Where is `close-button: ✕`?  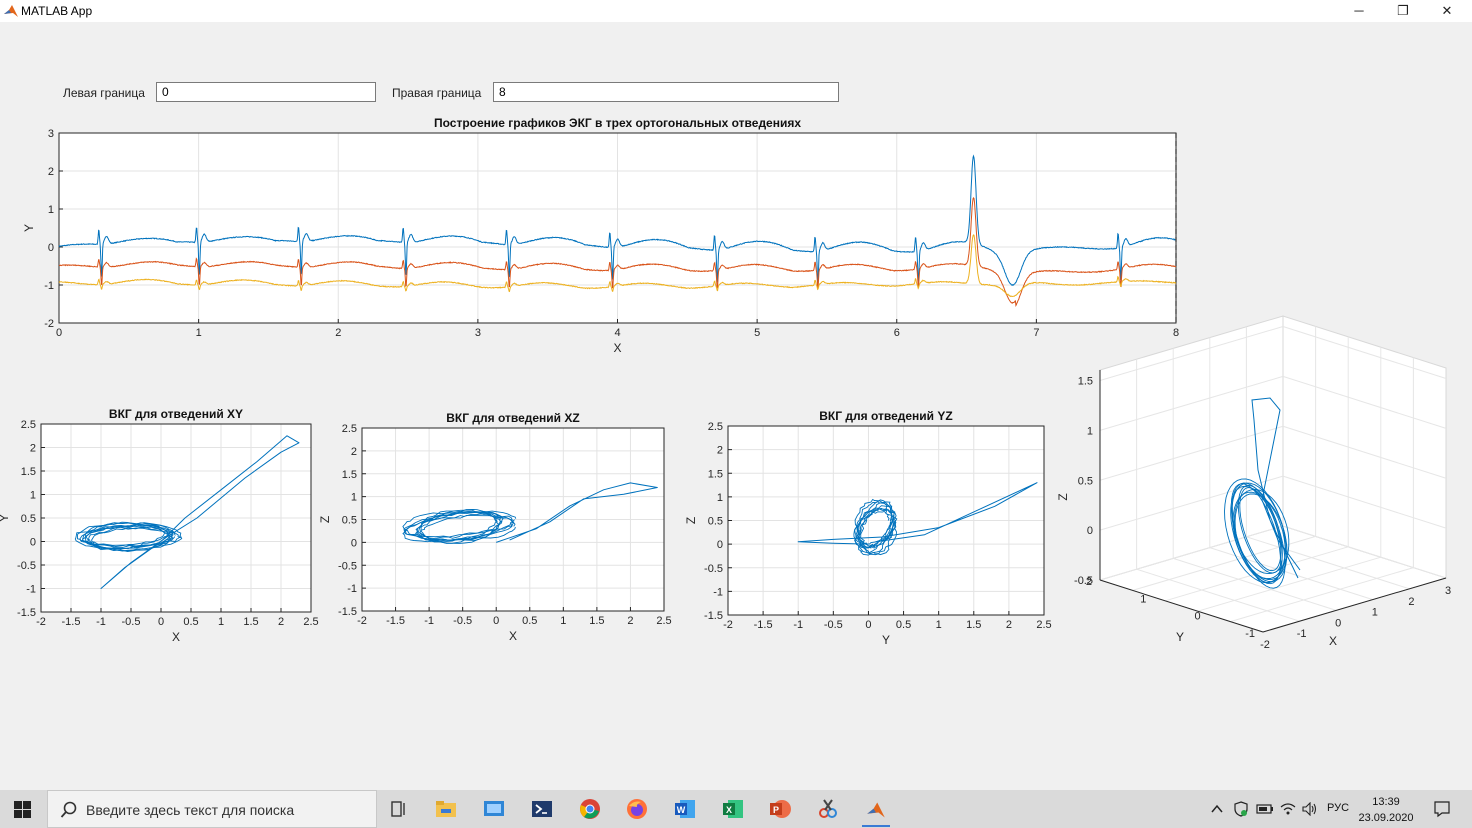 close-button: ✕ is located at coordinates (1447, 10).